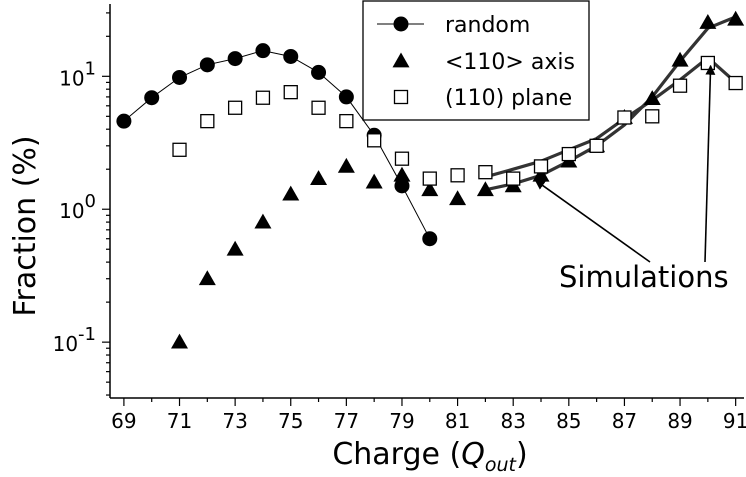 This screenshot has height=477, width=746. I want to click on x-tick-label: 75, so click(290, 421).